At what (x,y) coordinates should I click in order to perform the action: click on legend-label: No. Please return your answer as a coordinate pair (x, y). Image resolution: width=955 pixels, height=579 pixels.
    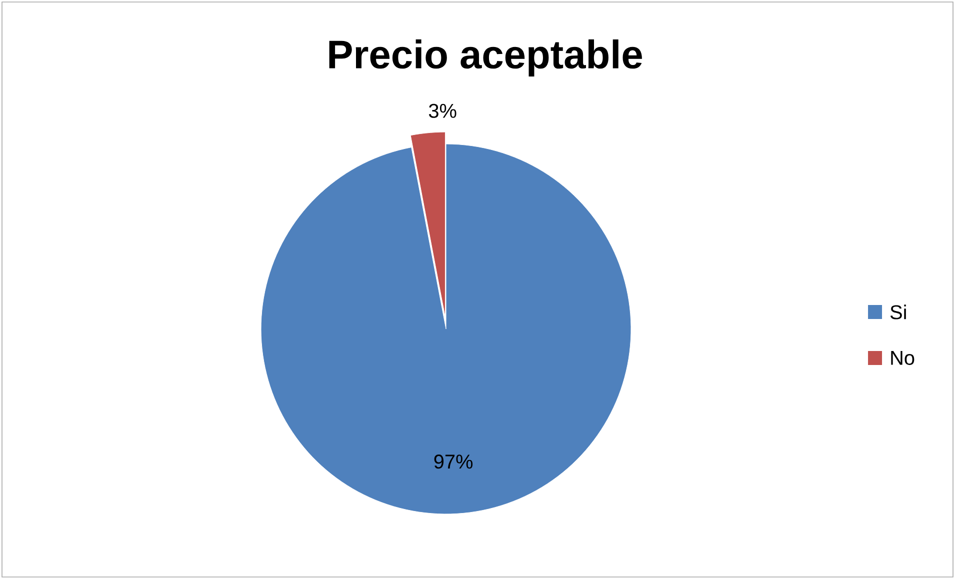
    Looking at the image, I should click on (902, 358).